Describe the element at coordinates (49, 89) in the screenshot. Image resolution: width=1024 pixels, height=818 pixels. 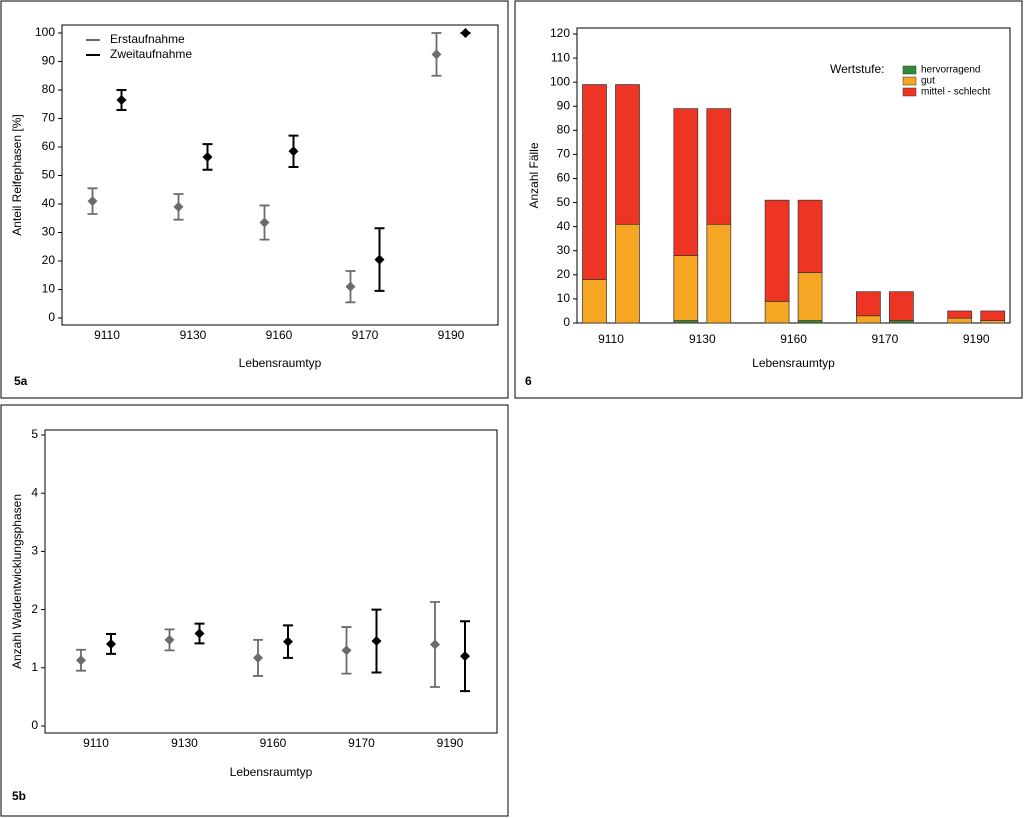
I see `y-tick-label: 80` at that location.